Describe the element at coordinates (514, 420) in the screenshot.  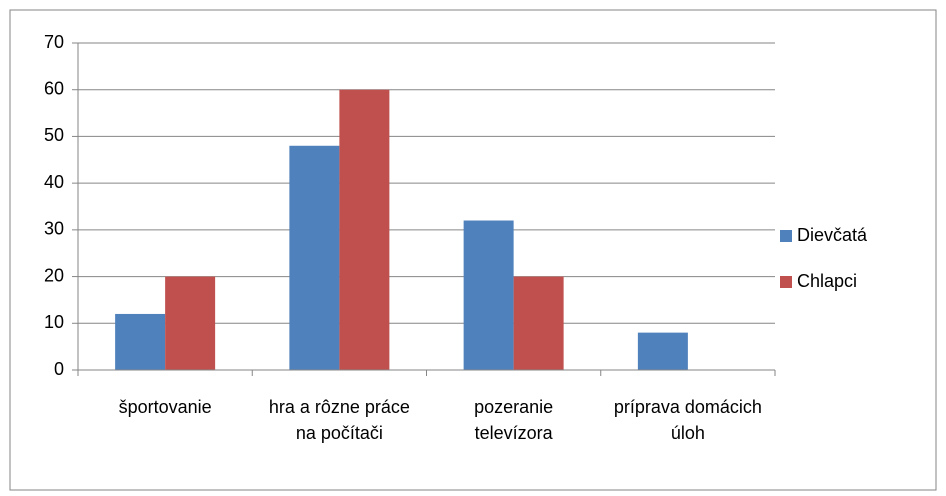
I see `x-tick-label: pozeranie televízora` at that location.